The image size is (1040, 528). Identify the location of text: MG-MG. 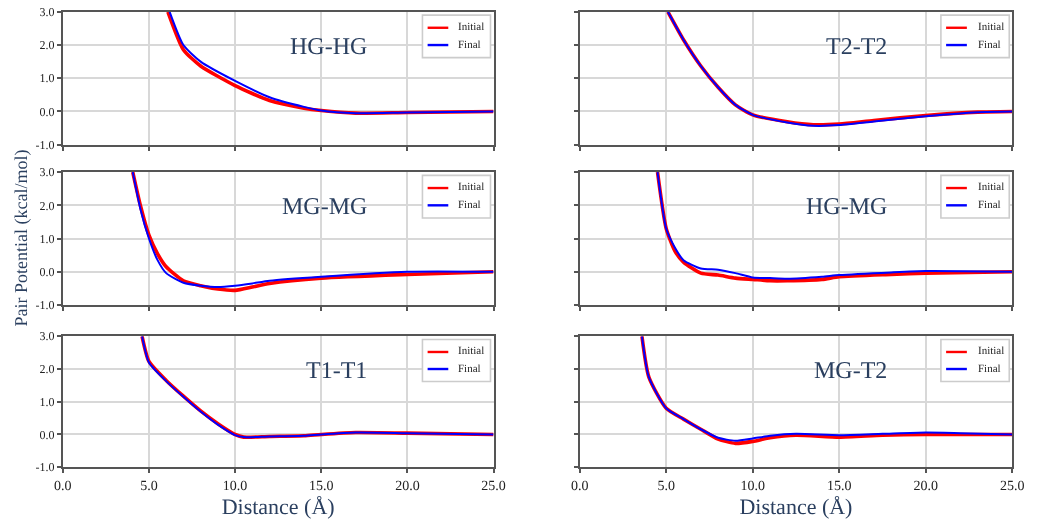
(325, 206).